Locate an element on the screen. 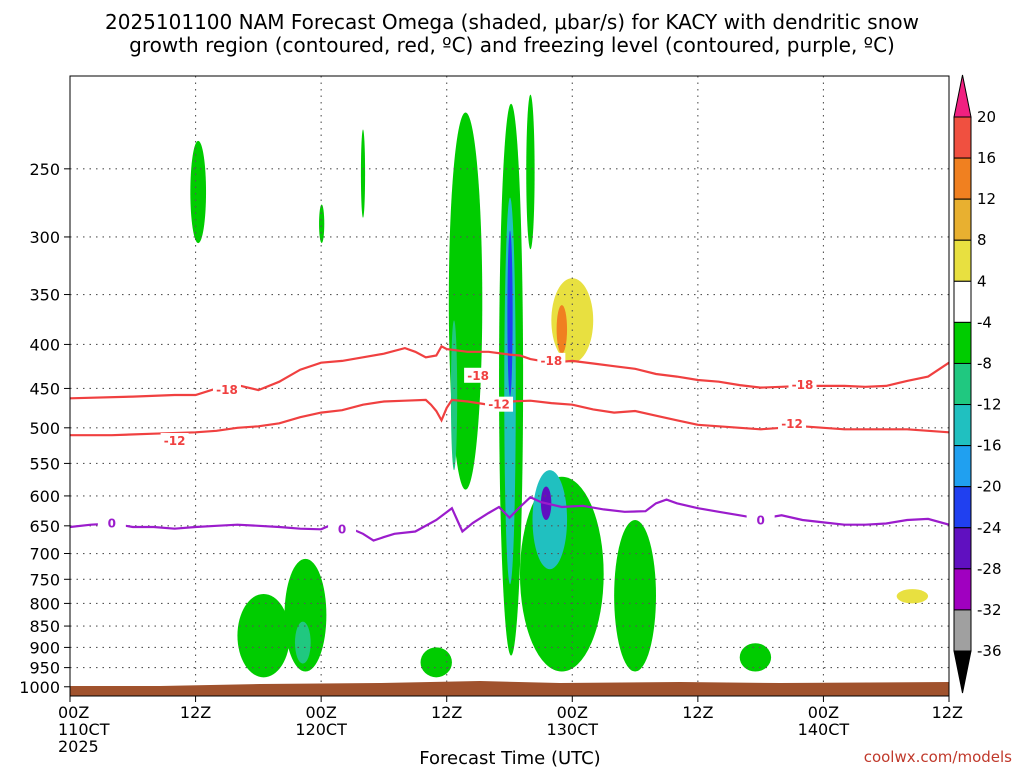  credit-link: coolwx.com/models is located at coordinates (938, 757).